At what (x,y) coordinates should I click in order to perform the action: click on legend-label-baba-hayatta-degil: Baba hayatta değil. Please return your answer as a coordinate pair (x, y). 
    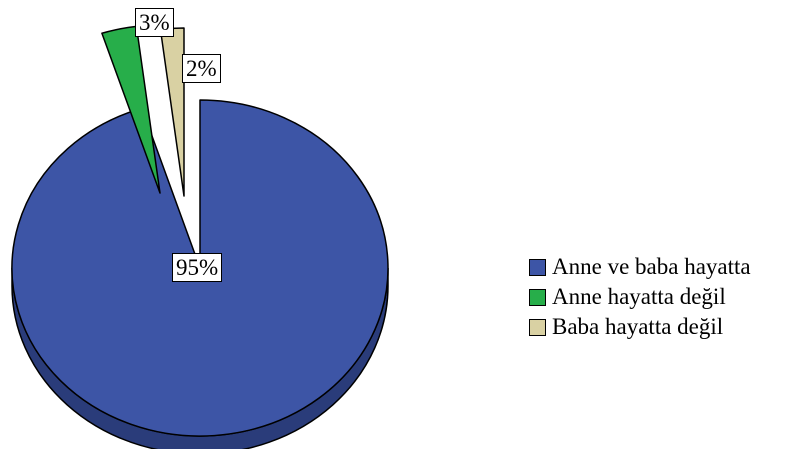
    Looking at the image, I should click on (638, 326).